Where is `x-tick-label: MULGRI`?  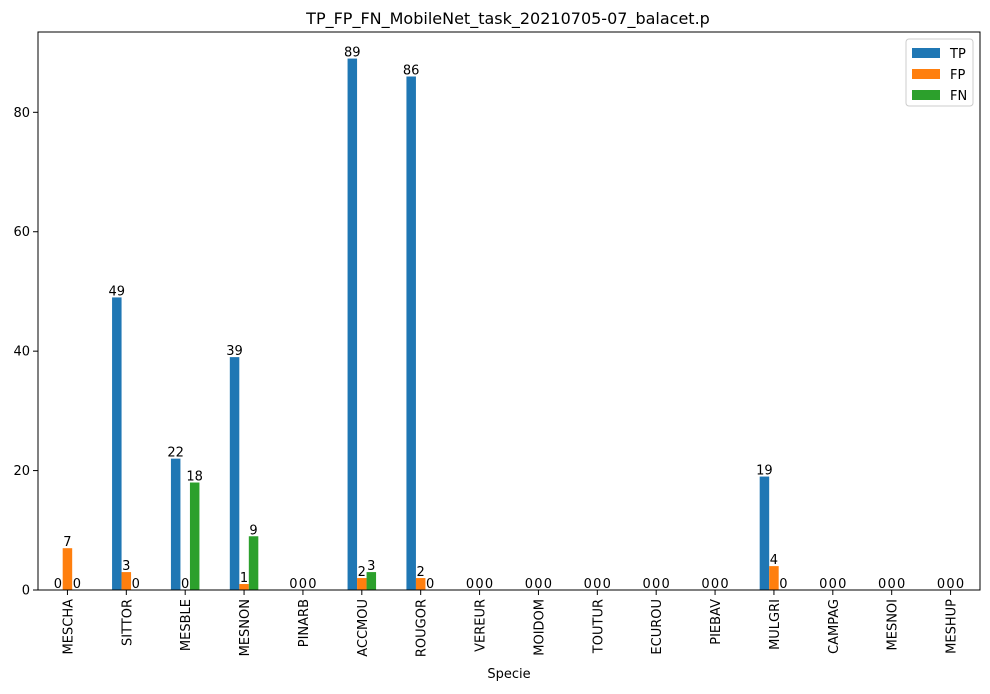 x-tick-label: MULGRI is located at coordinates (775, 624).